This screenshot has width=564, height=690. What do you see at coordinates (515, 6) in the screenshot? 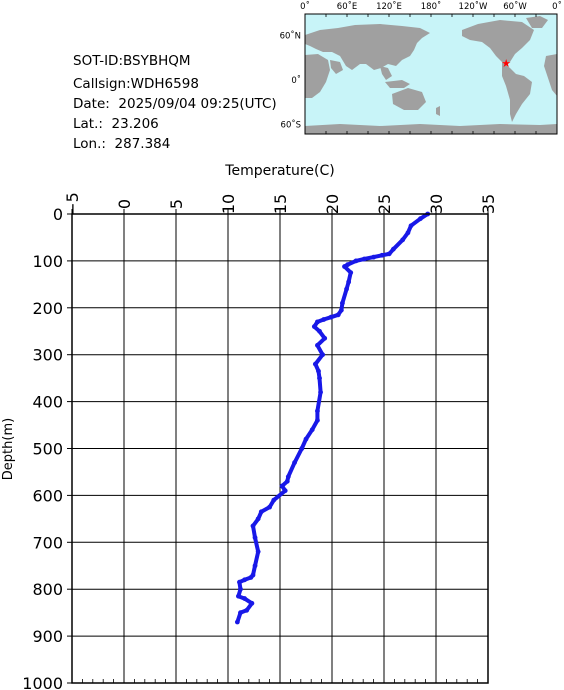
I see `map-lon-label: 60˚W` at bounding box center [515, 6].